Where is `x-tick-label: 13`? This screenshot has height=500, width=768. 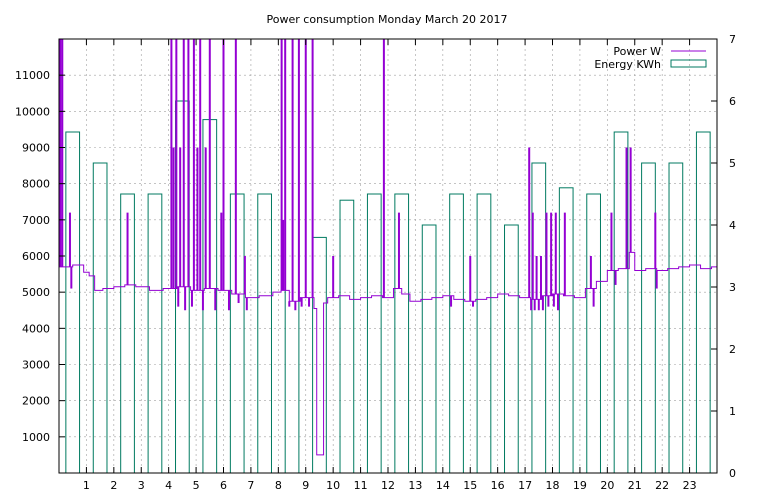 x-tick-label: 13 is located at coordinates (415, 485).